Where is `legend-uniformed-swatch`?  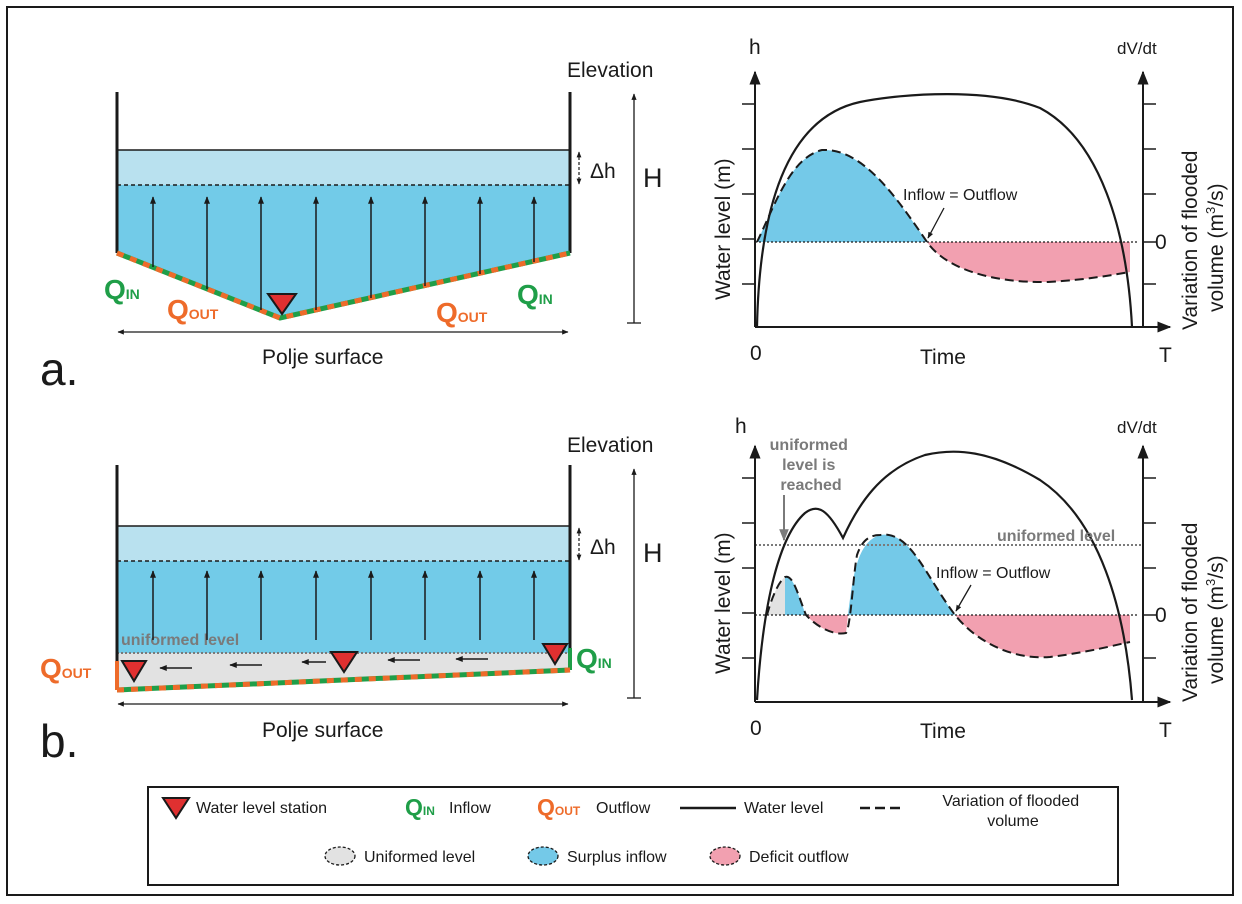
legend-uniformed-swatch is located at coordinates (340, 856).